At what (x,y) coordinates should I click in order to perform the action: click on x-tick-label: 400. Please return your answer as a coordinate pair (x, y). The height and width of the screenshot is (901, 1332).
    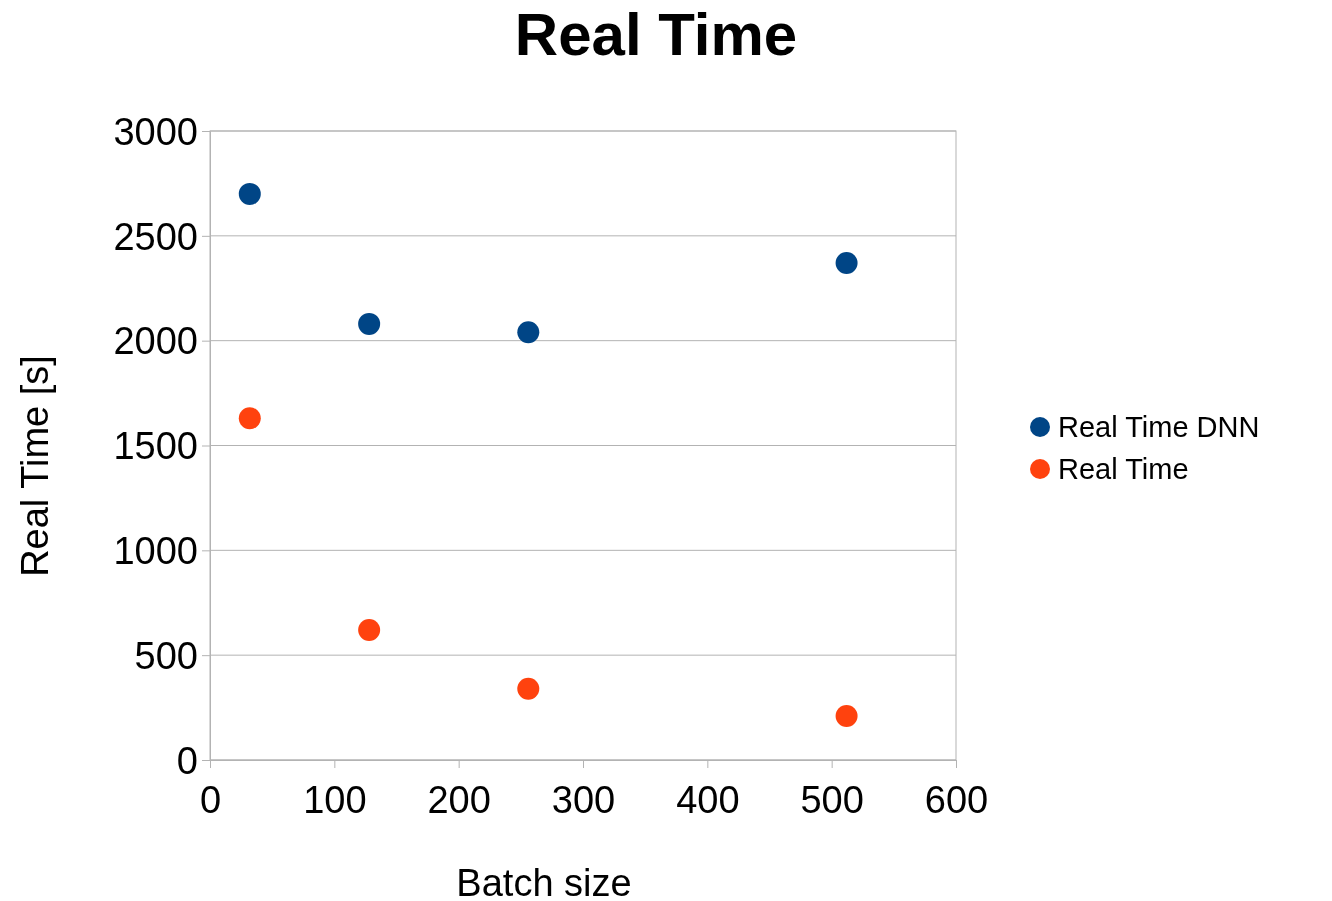
    Looking at the image, I should click on (708, 799).